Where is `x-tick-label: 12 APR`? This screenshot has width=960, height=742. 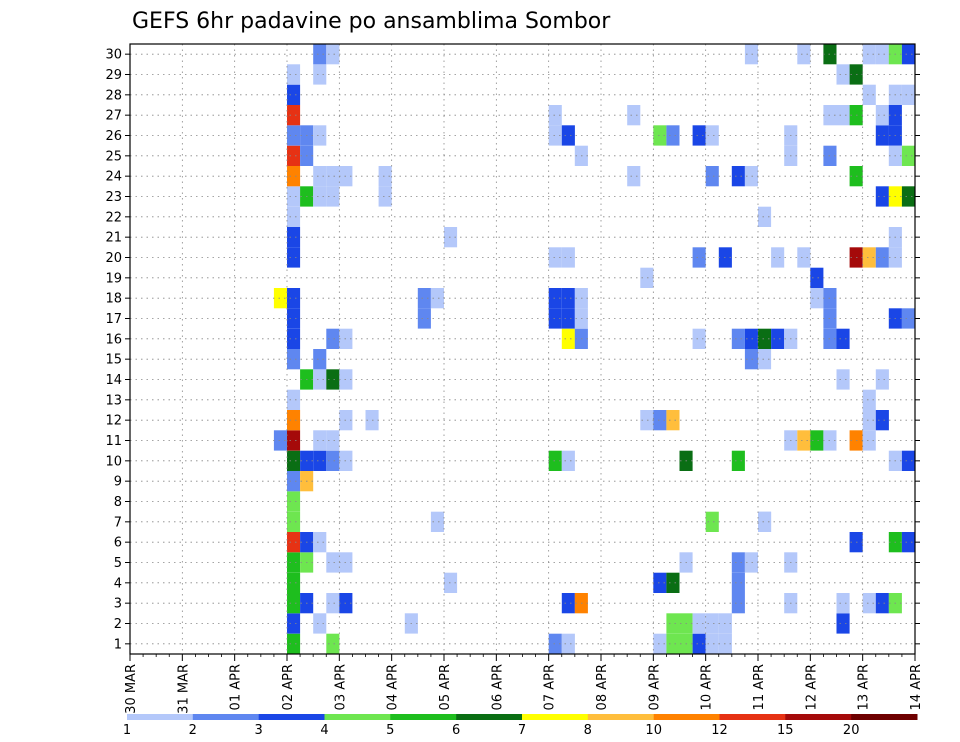
x-tick-label: 12 APR is located at coordinates (811, 687).